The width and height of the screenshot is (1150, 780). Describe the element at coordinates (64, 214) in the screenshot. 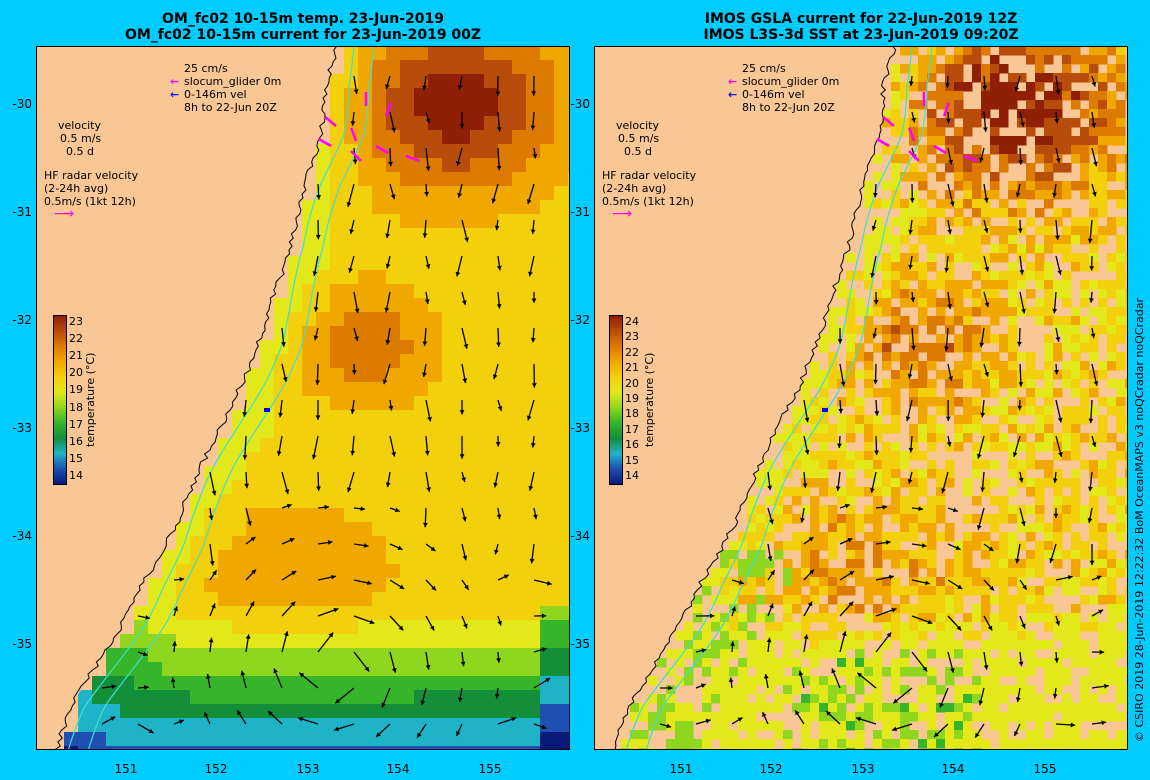

I see `hf-arrow-icon: ⟶` at that location.